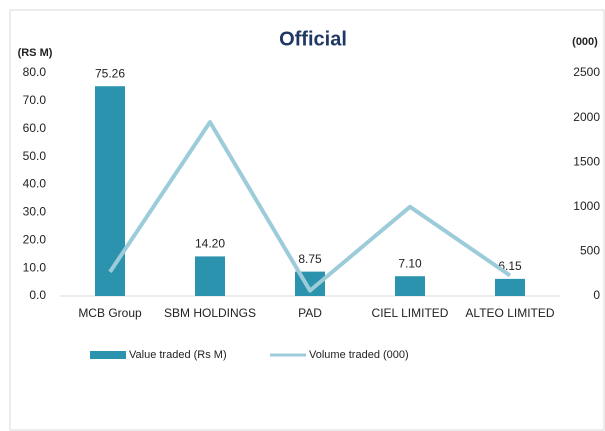 The height and width of the screenshot is (431, 605). What do you see at coordinates (35, 128) in the screenshot?
I see `y-tick-label: 60.0` at bounding box center [35, 128].